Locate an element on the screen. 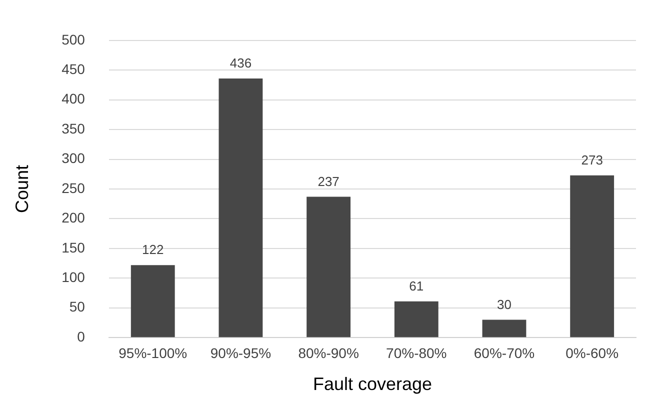 The width and height of the screenshot is (652, 408). y-tick-label: 400 is located at coordinates (74, 98).